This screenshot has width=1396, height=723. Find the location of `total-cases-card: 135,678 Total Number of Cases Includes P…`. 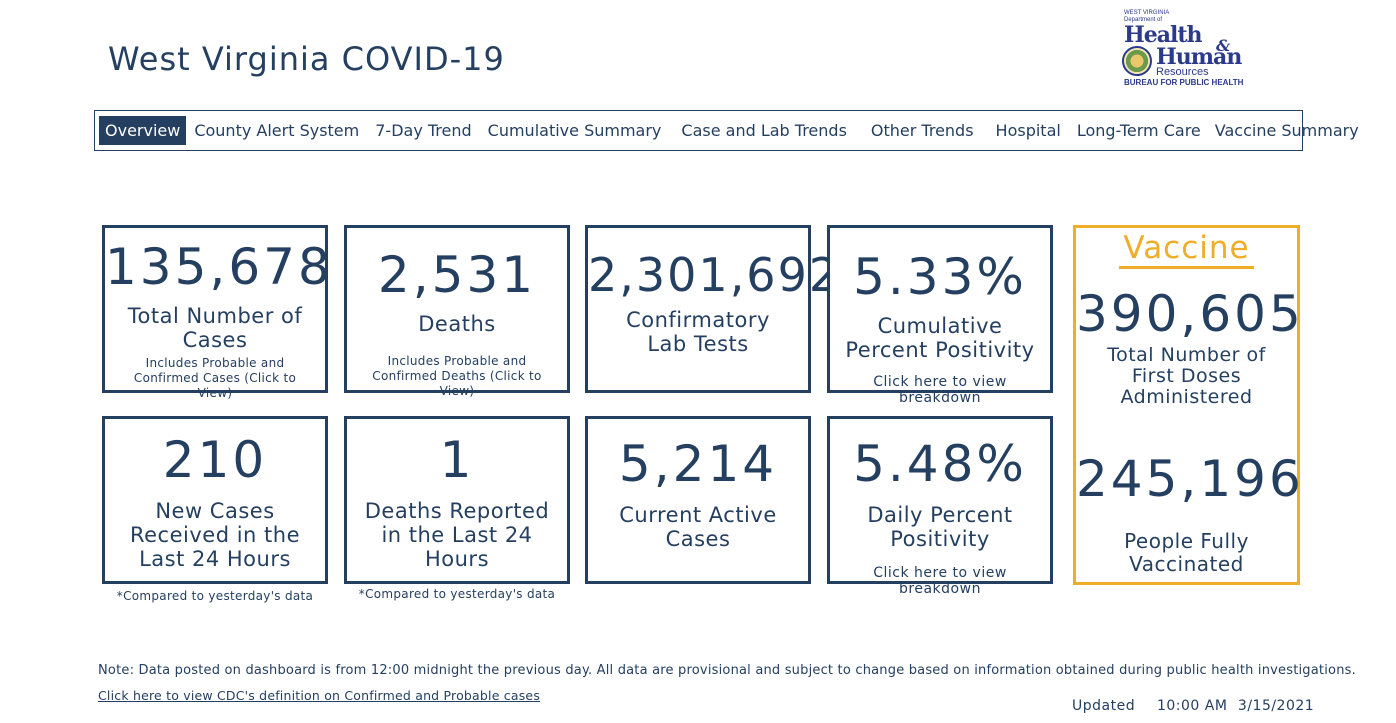

total-cases-card: 135,678 Total Number of Cases Includes P… is located at coordinates (217, 312).